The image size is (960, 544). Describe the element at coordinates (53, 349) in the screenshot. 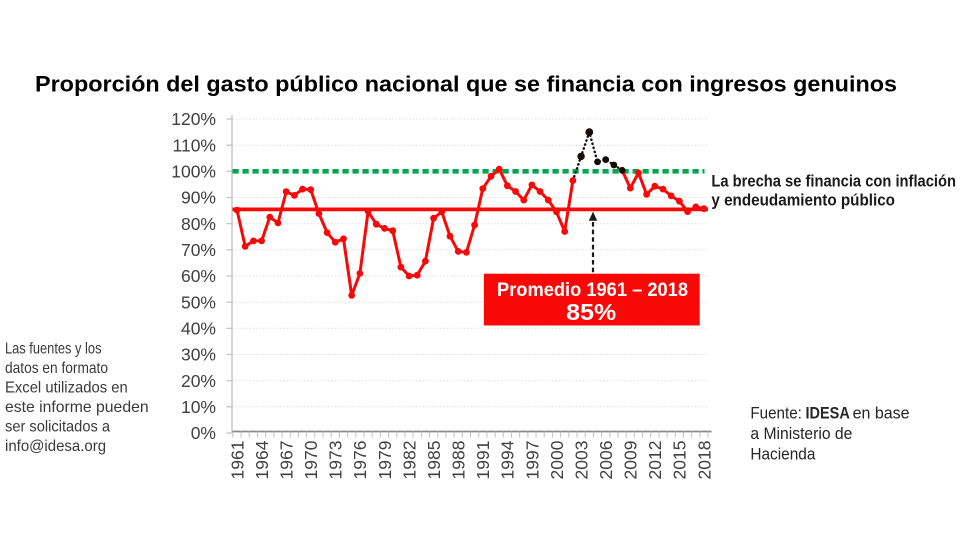

I see `svg-text: Las fuentes y los` at that location.